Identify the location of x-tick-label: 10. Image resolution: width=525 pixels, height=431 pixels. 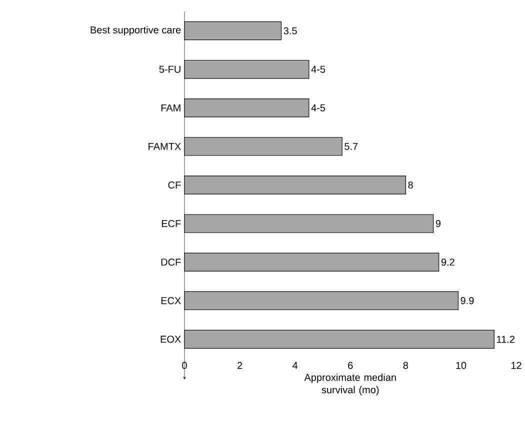
(461, 365).